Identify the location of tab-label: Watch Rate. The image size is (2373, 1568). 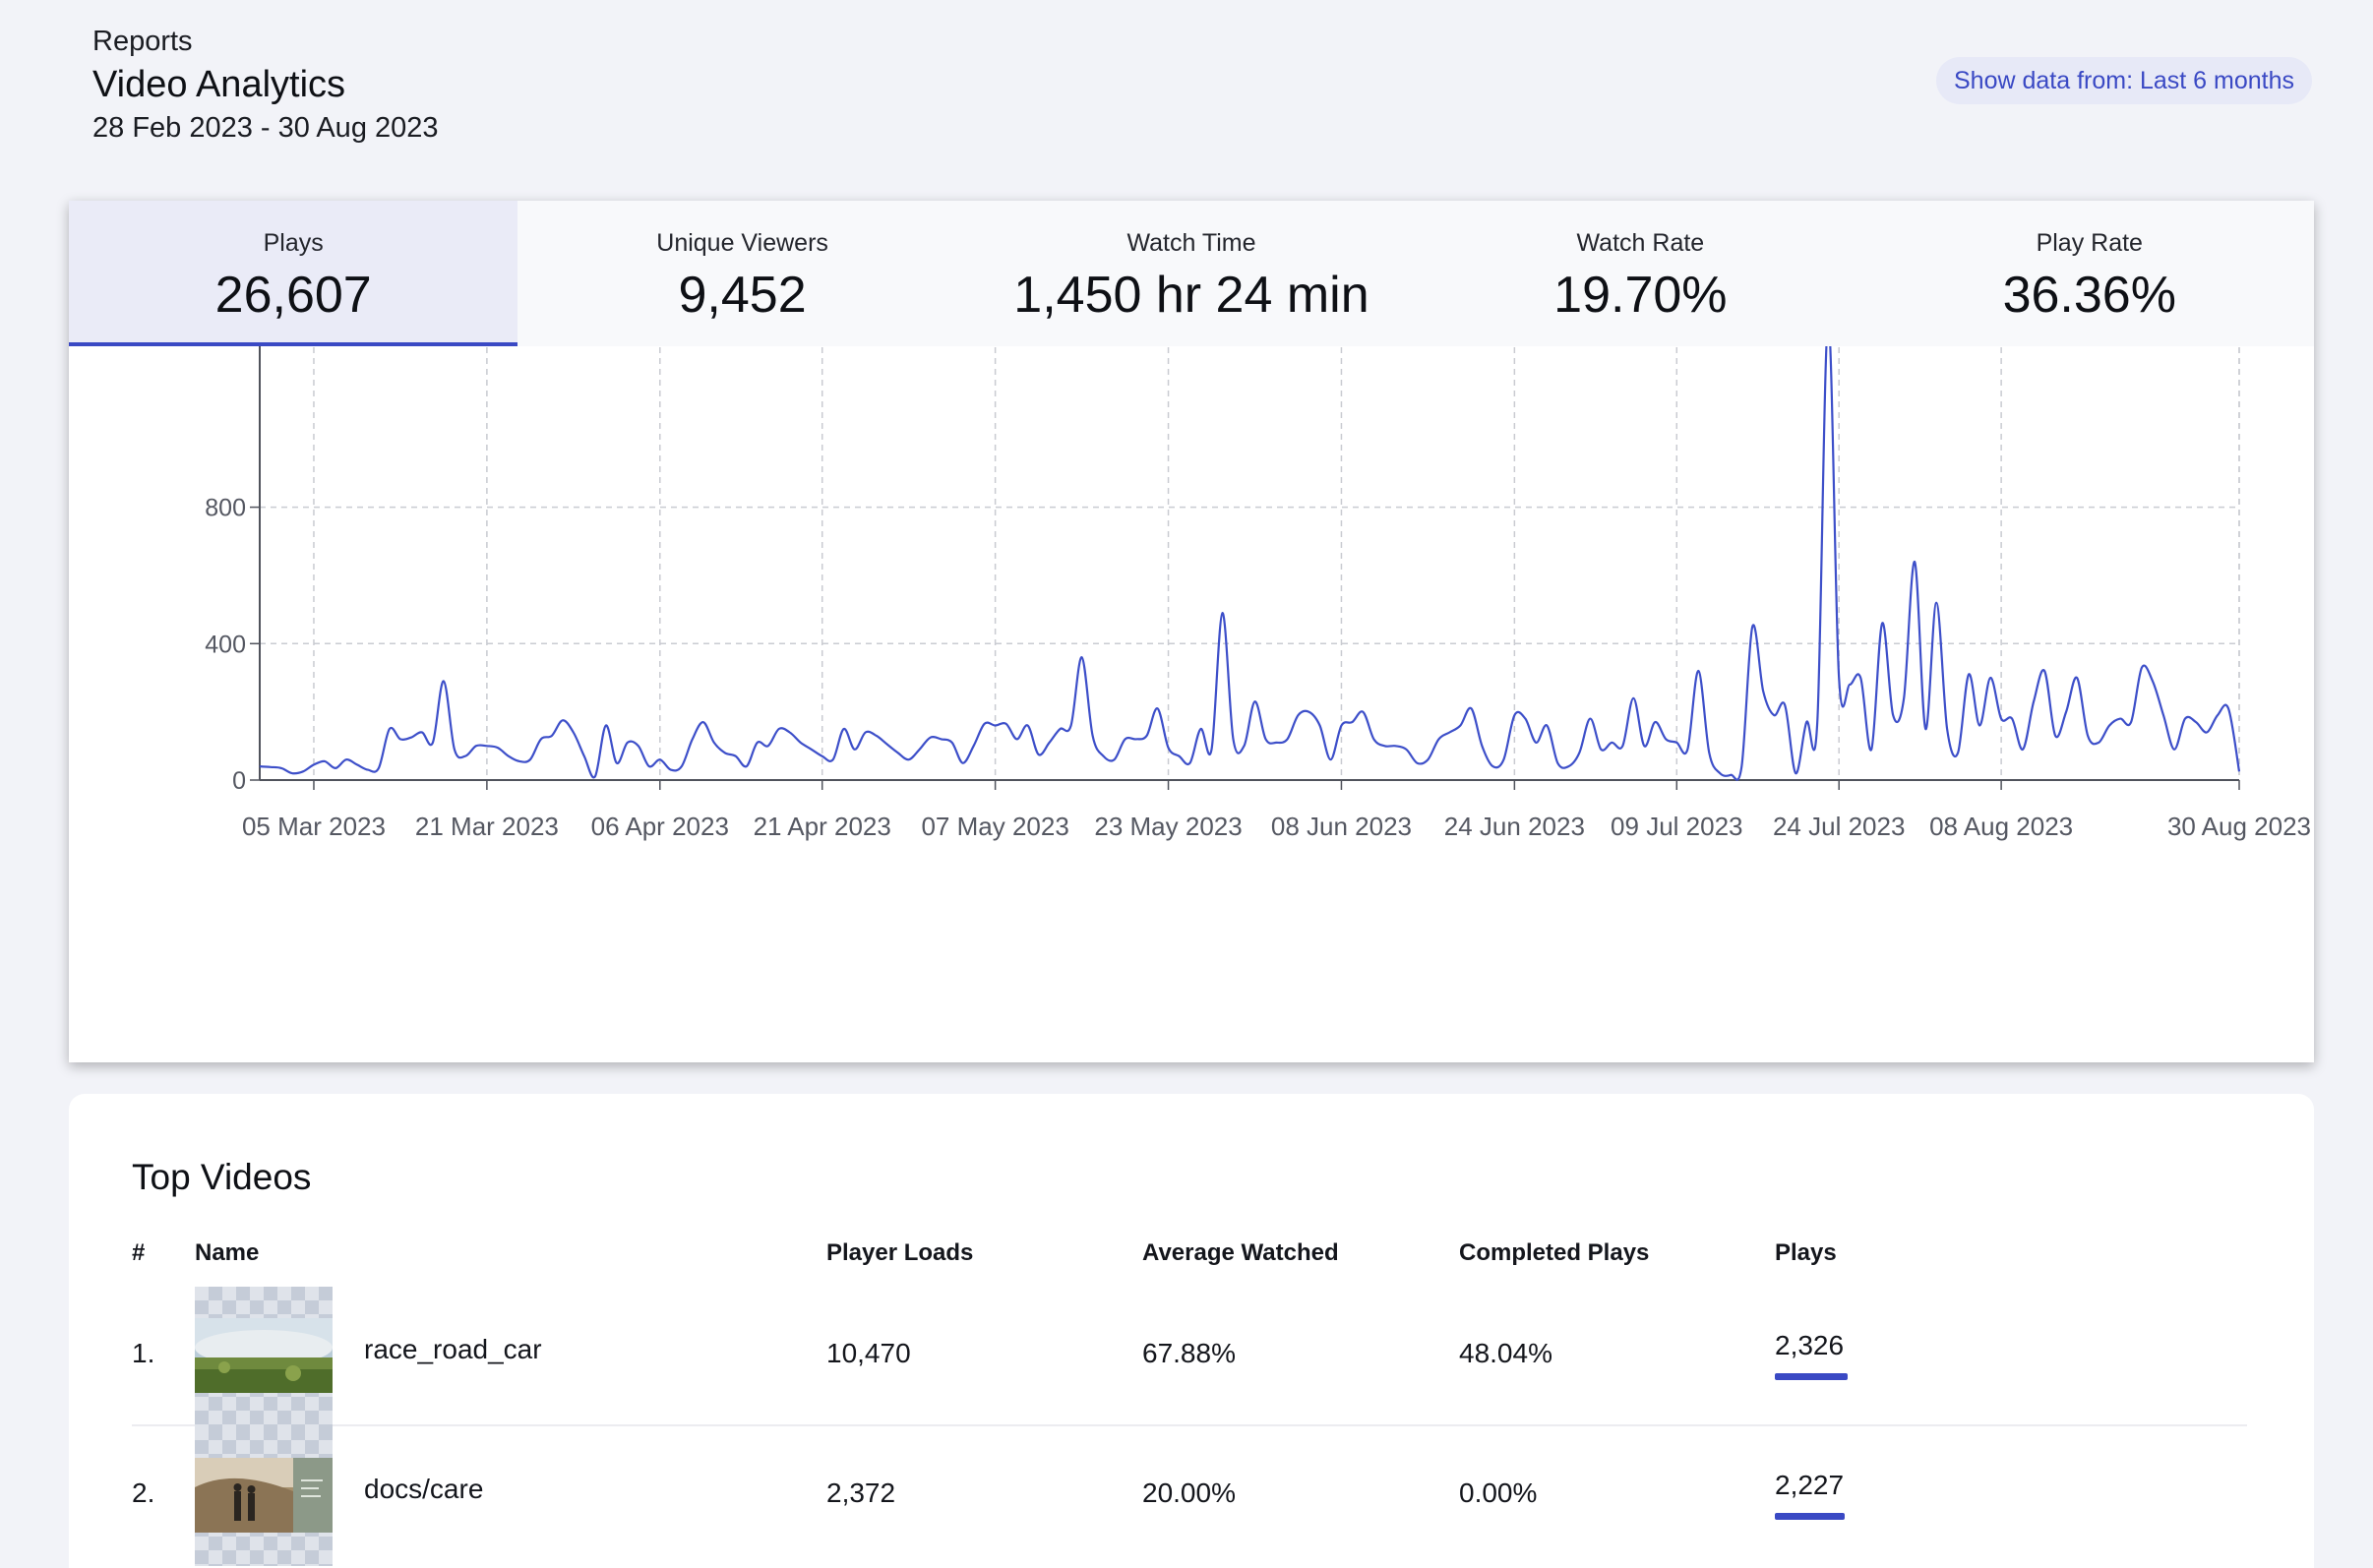
(1641, 243).